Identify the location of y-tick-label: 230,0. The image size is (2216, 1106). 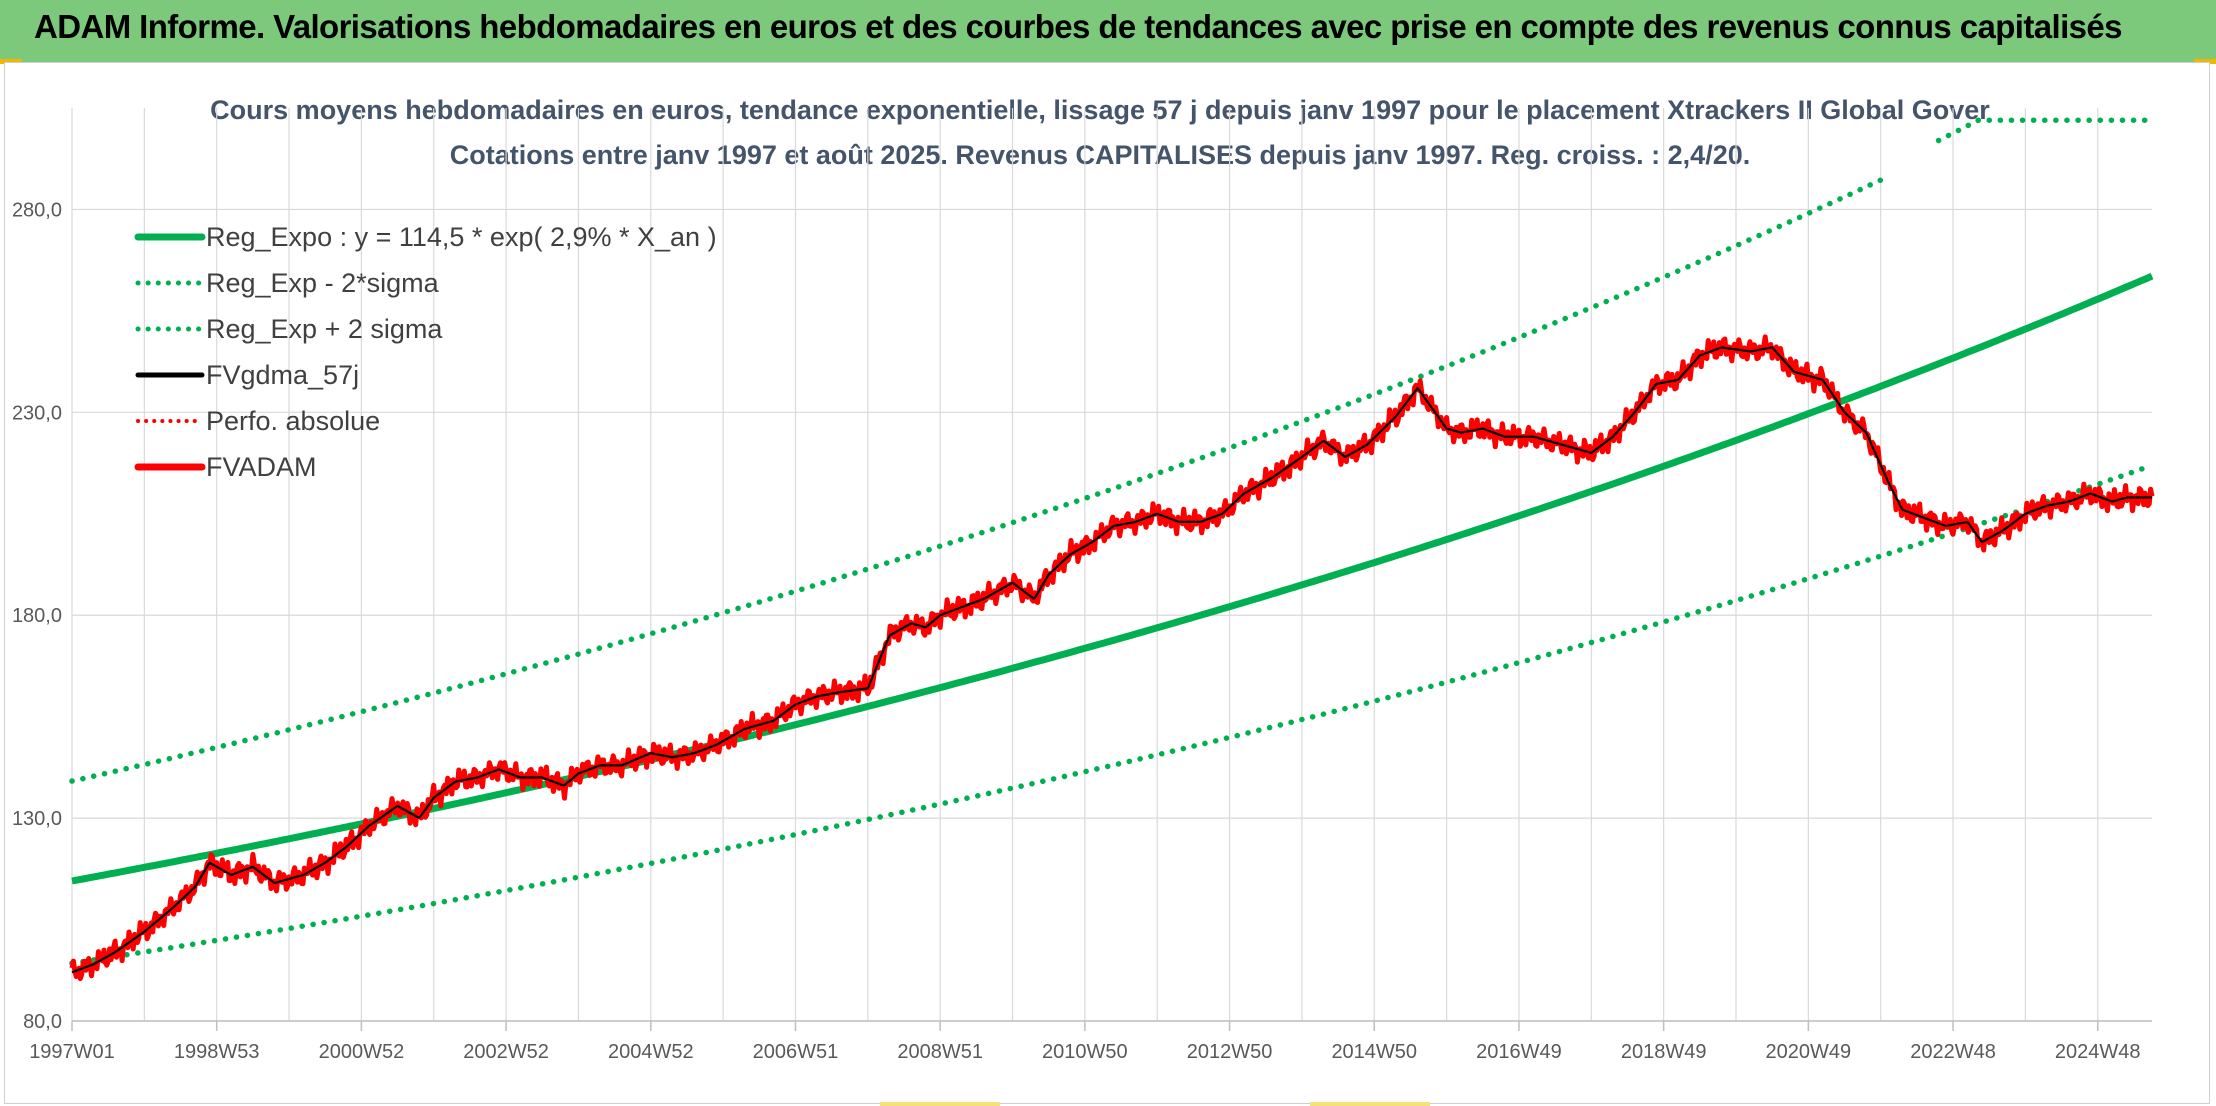
(37, 413).